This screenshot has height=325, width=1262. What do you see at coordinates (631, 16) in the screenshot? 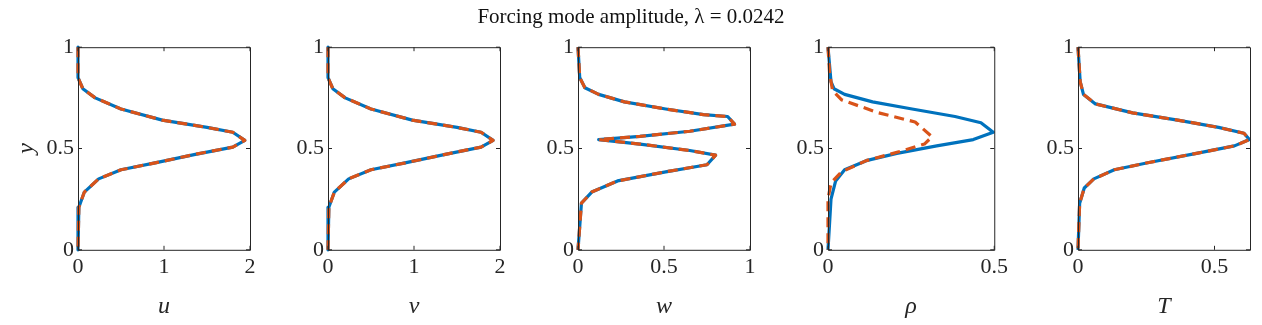
I see `text: Forcing mode amplitude, λ = 0.0242` at bounding box center [631, 16].